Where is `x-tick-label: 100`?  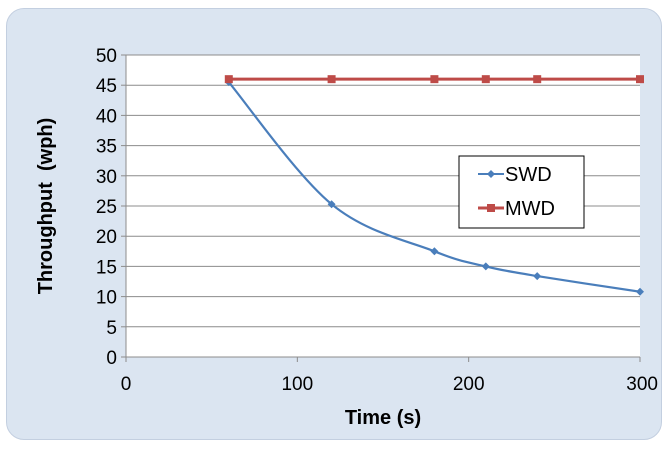 x-tick-label: 100 is located at coordinates (297, 384).